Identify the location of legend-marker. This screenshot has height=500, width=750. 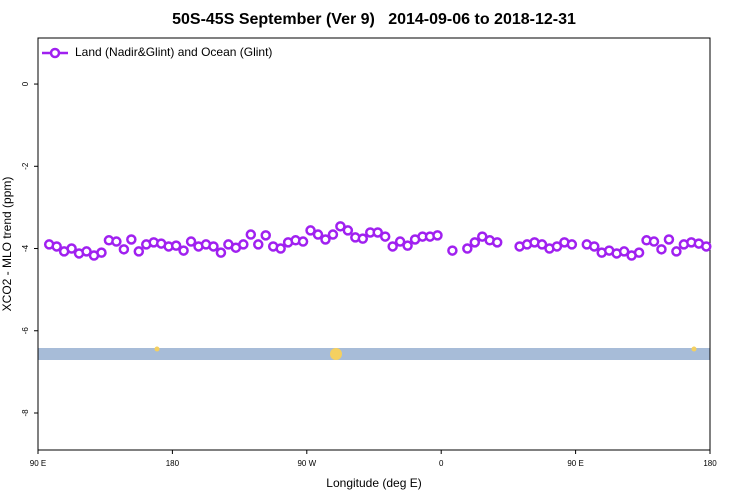
(55, 53).